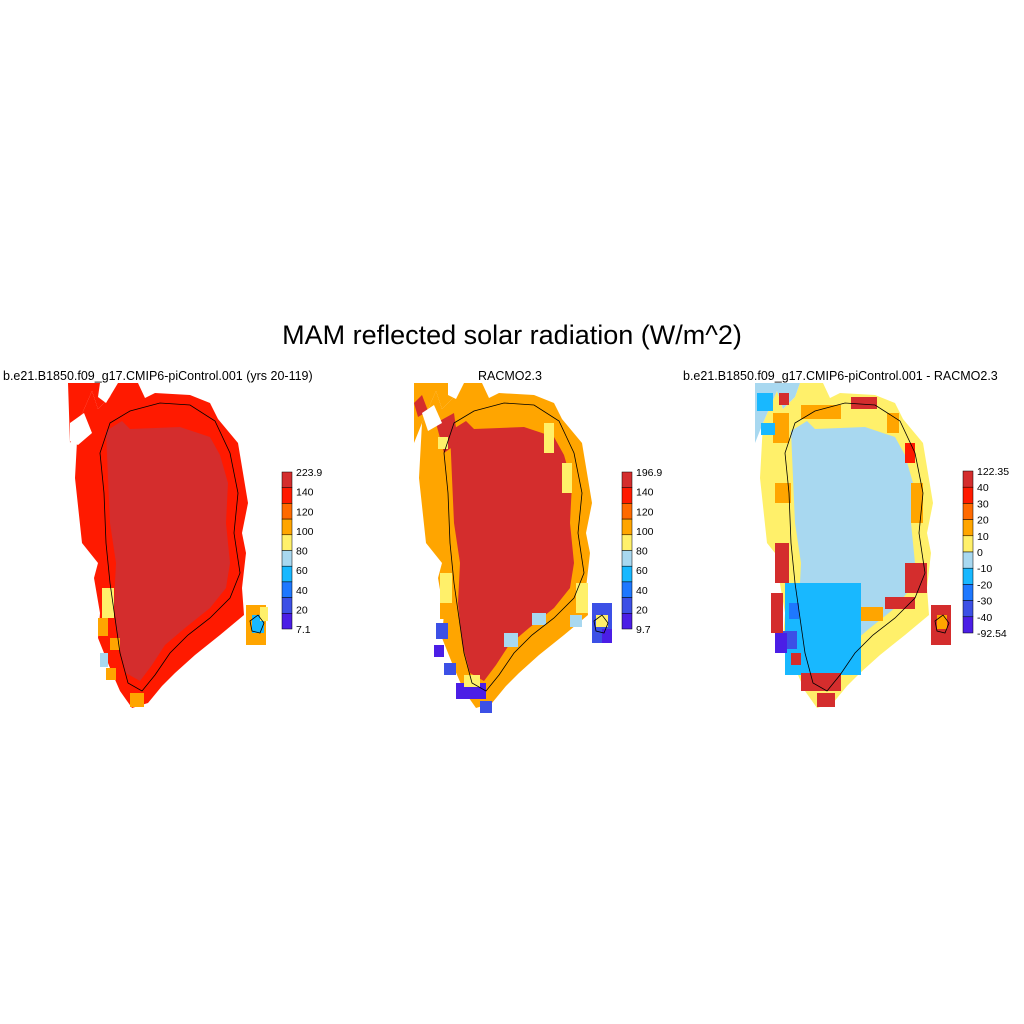 This screenshot has height=1024, width=1024. Describe the element at coordinates (983, 537) in the screenshot. I see `colorbar-3-label: 10` at that location.